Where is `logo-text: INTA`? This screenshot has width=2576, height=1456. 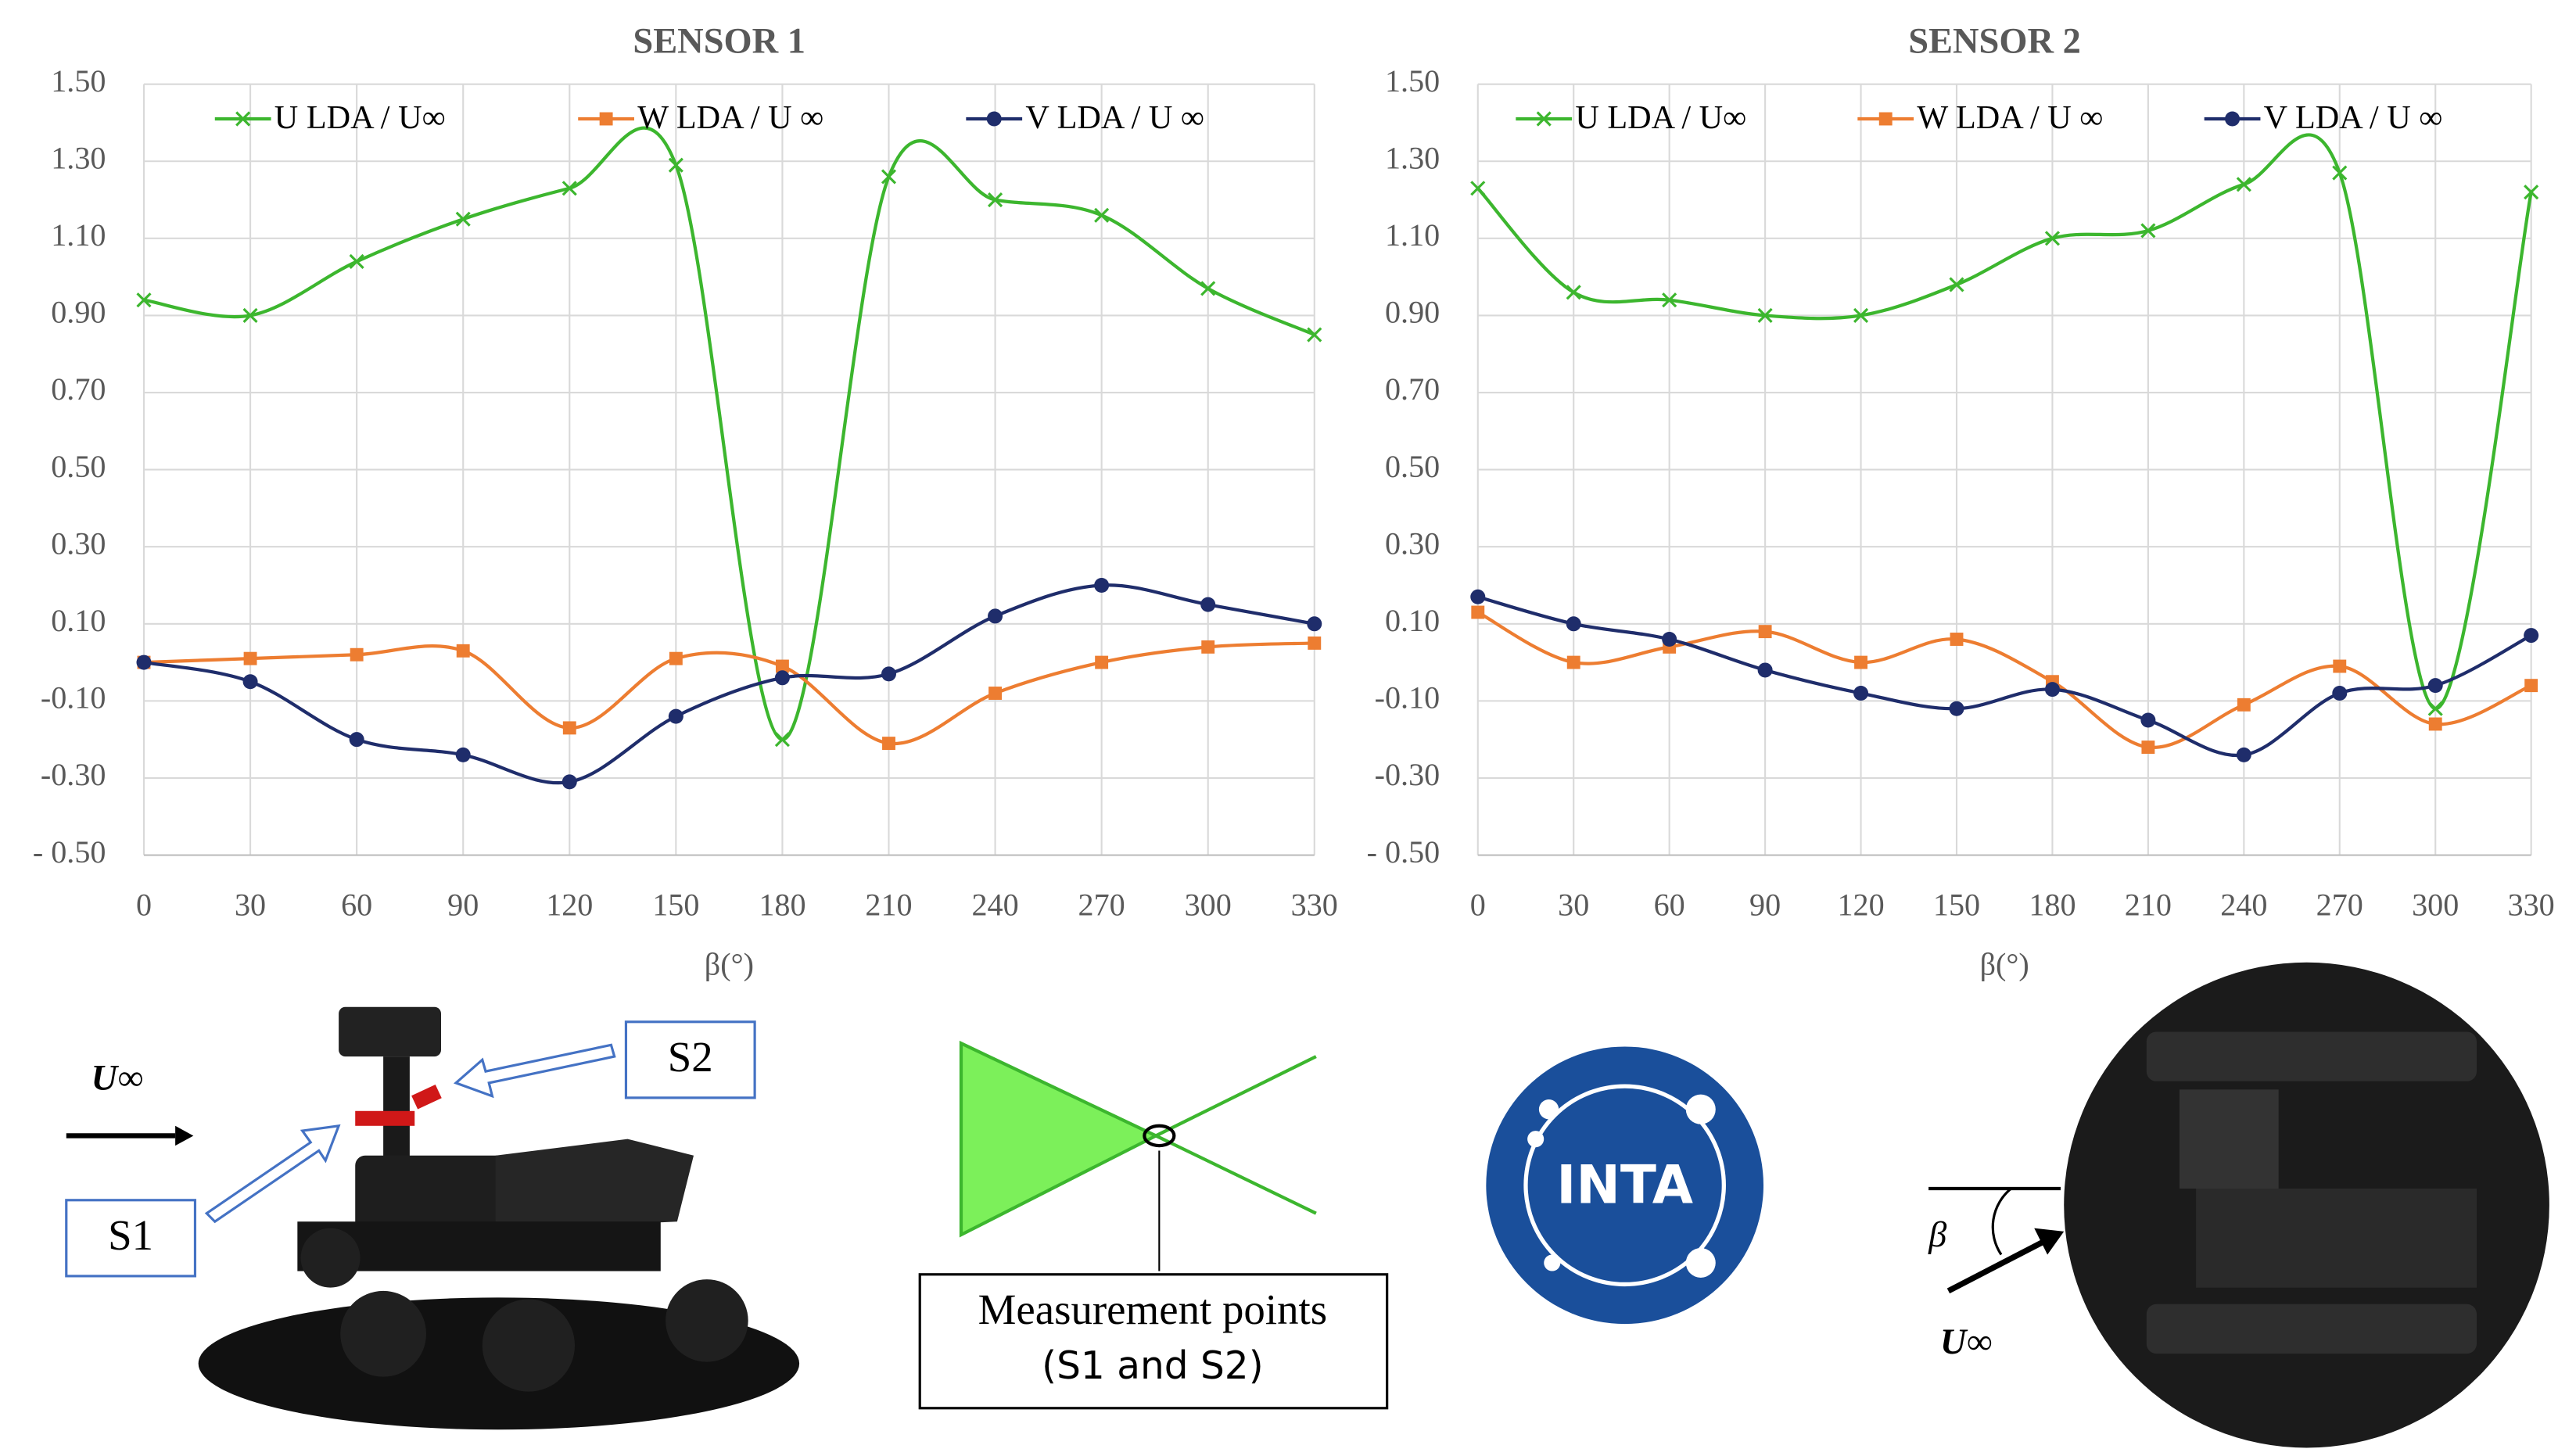
logo-text: INTA is located at coordinates (1625, 1185).